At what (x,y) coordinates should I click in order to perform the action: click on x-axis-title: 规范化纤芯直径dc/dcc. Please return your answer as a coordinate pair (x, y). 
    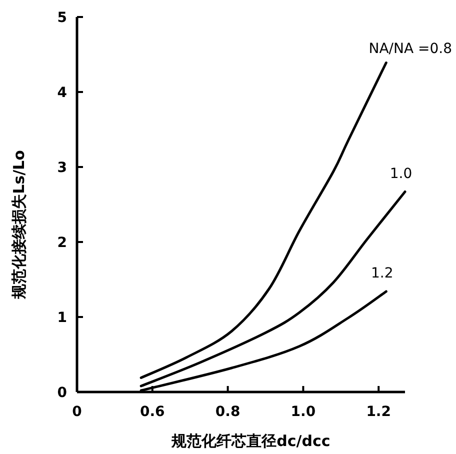
    Looking at the image, I should click on (250, 441).